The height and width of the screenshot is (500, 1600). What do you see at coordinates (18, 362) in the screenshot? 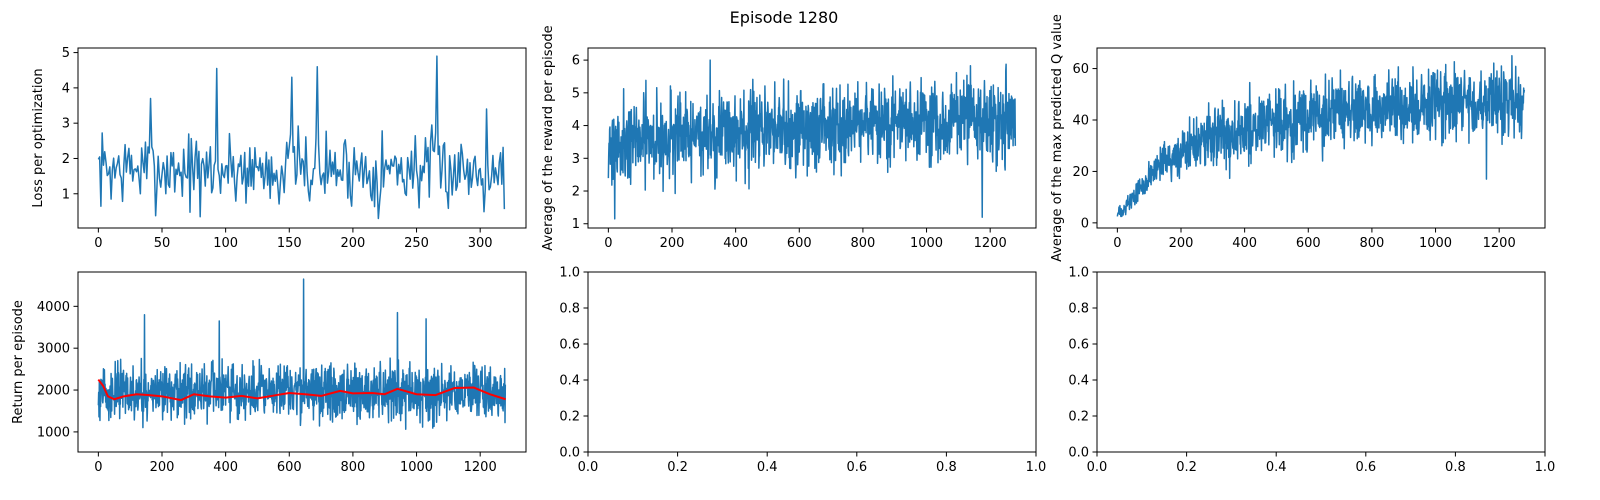
I see `y-axis-label: Return per episode` at bounding box center [18, 362].